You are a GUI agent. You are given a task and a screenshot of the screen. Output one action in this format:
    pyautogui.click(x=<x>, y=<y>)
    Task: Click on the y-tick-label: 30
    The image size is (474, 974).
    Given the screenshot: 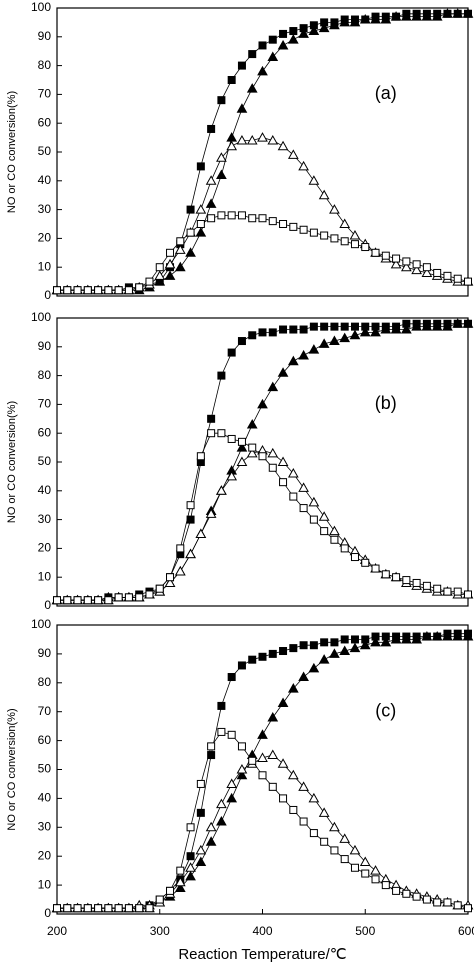 What is the action you would take?
    pyautogui.click(x=45, y=519)
    